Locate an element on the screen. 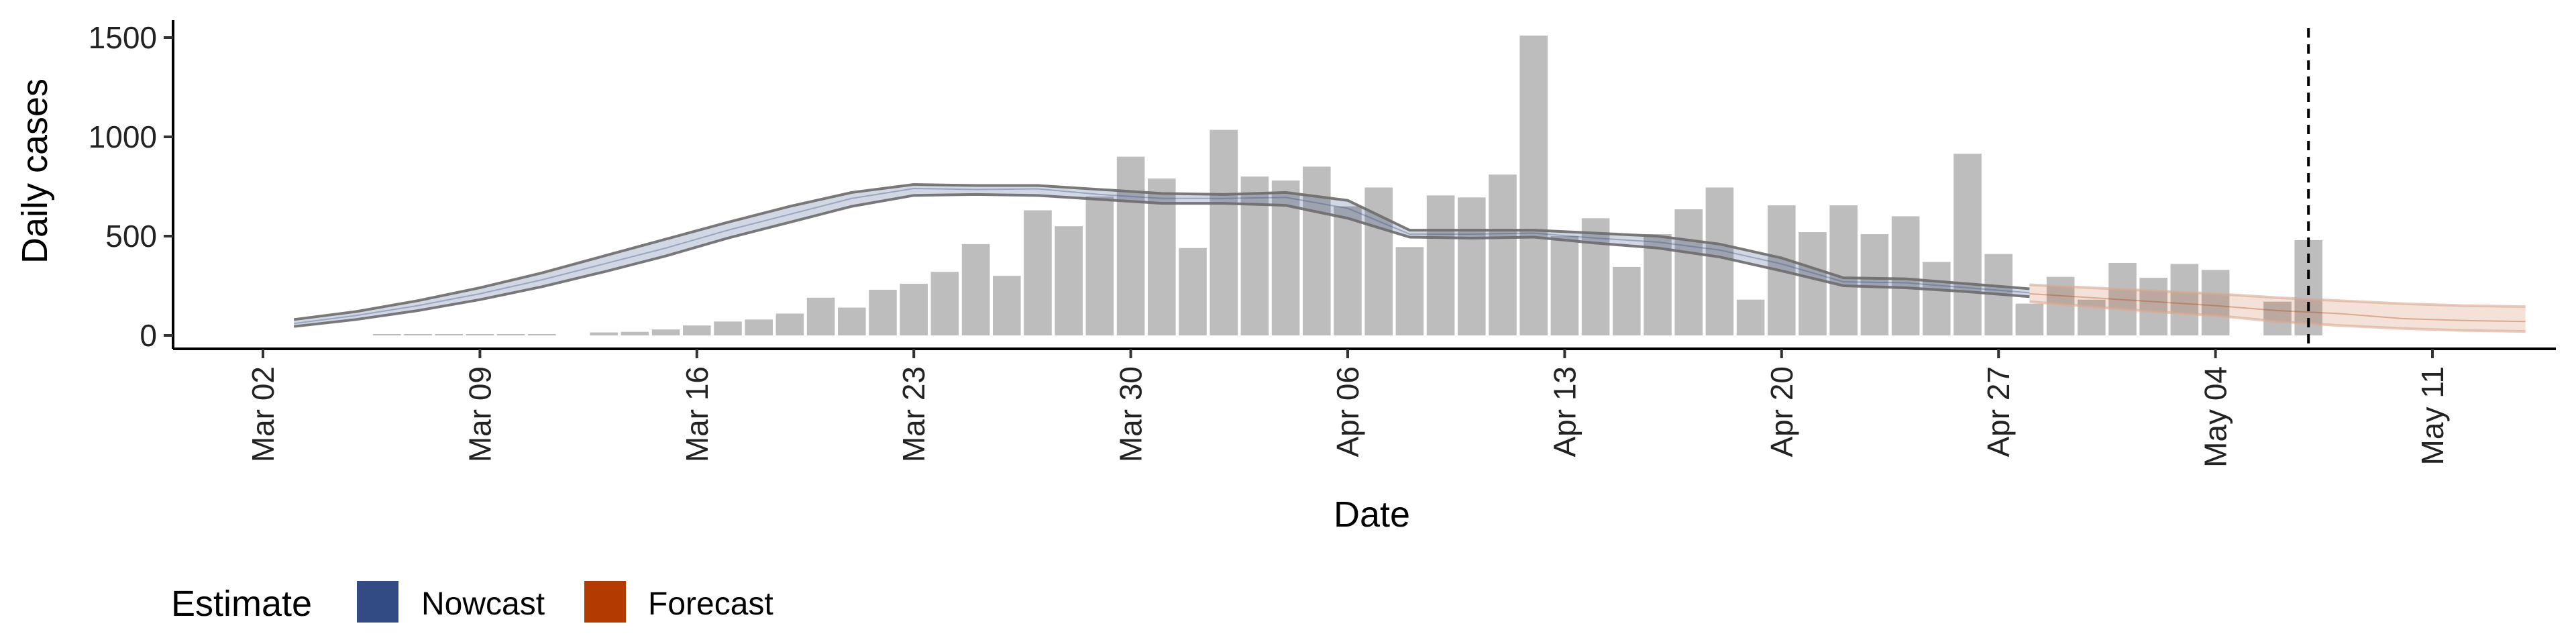 The height and width of the screenshot is (644, 2576). x-tick-label-6: Apr 13 is located at coordinates (1564, 412).